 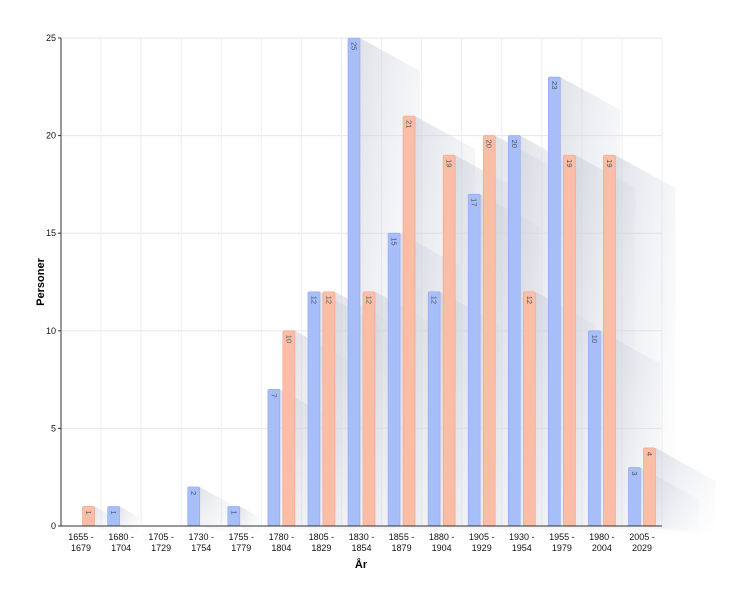 I want to click on x-tick-label: 1829, so click(x=321, y=548).